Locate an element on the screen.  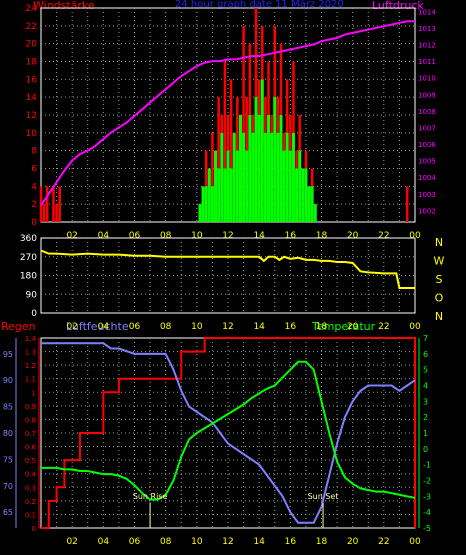
direction-xtick-label: 14 is located at coordinates (259, 327).